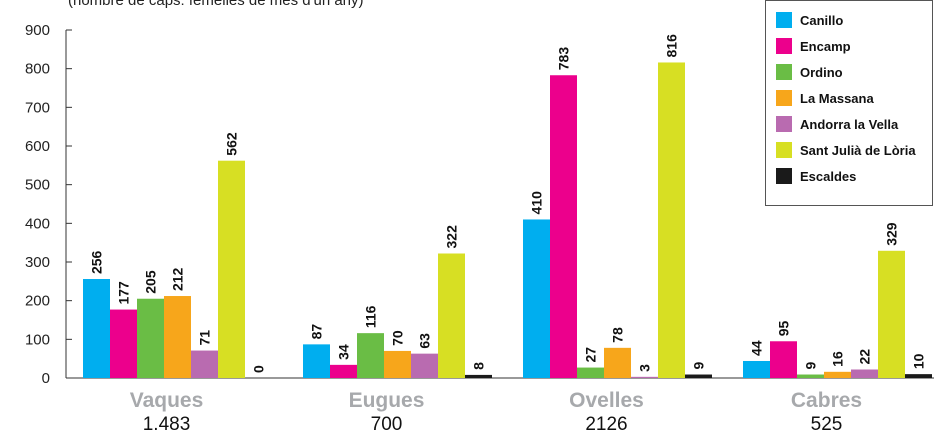  Describe the element at coordinates (387, 400) in the screenshot. I see `category-label: Eugues` at that location.